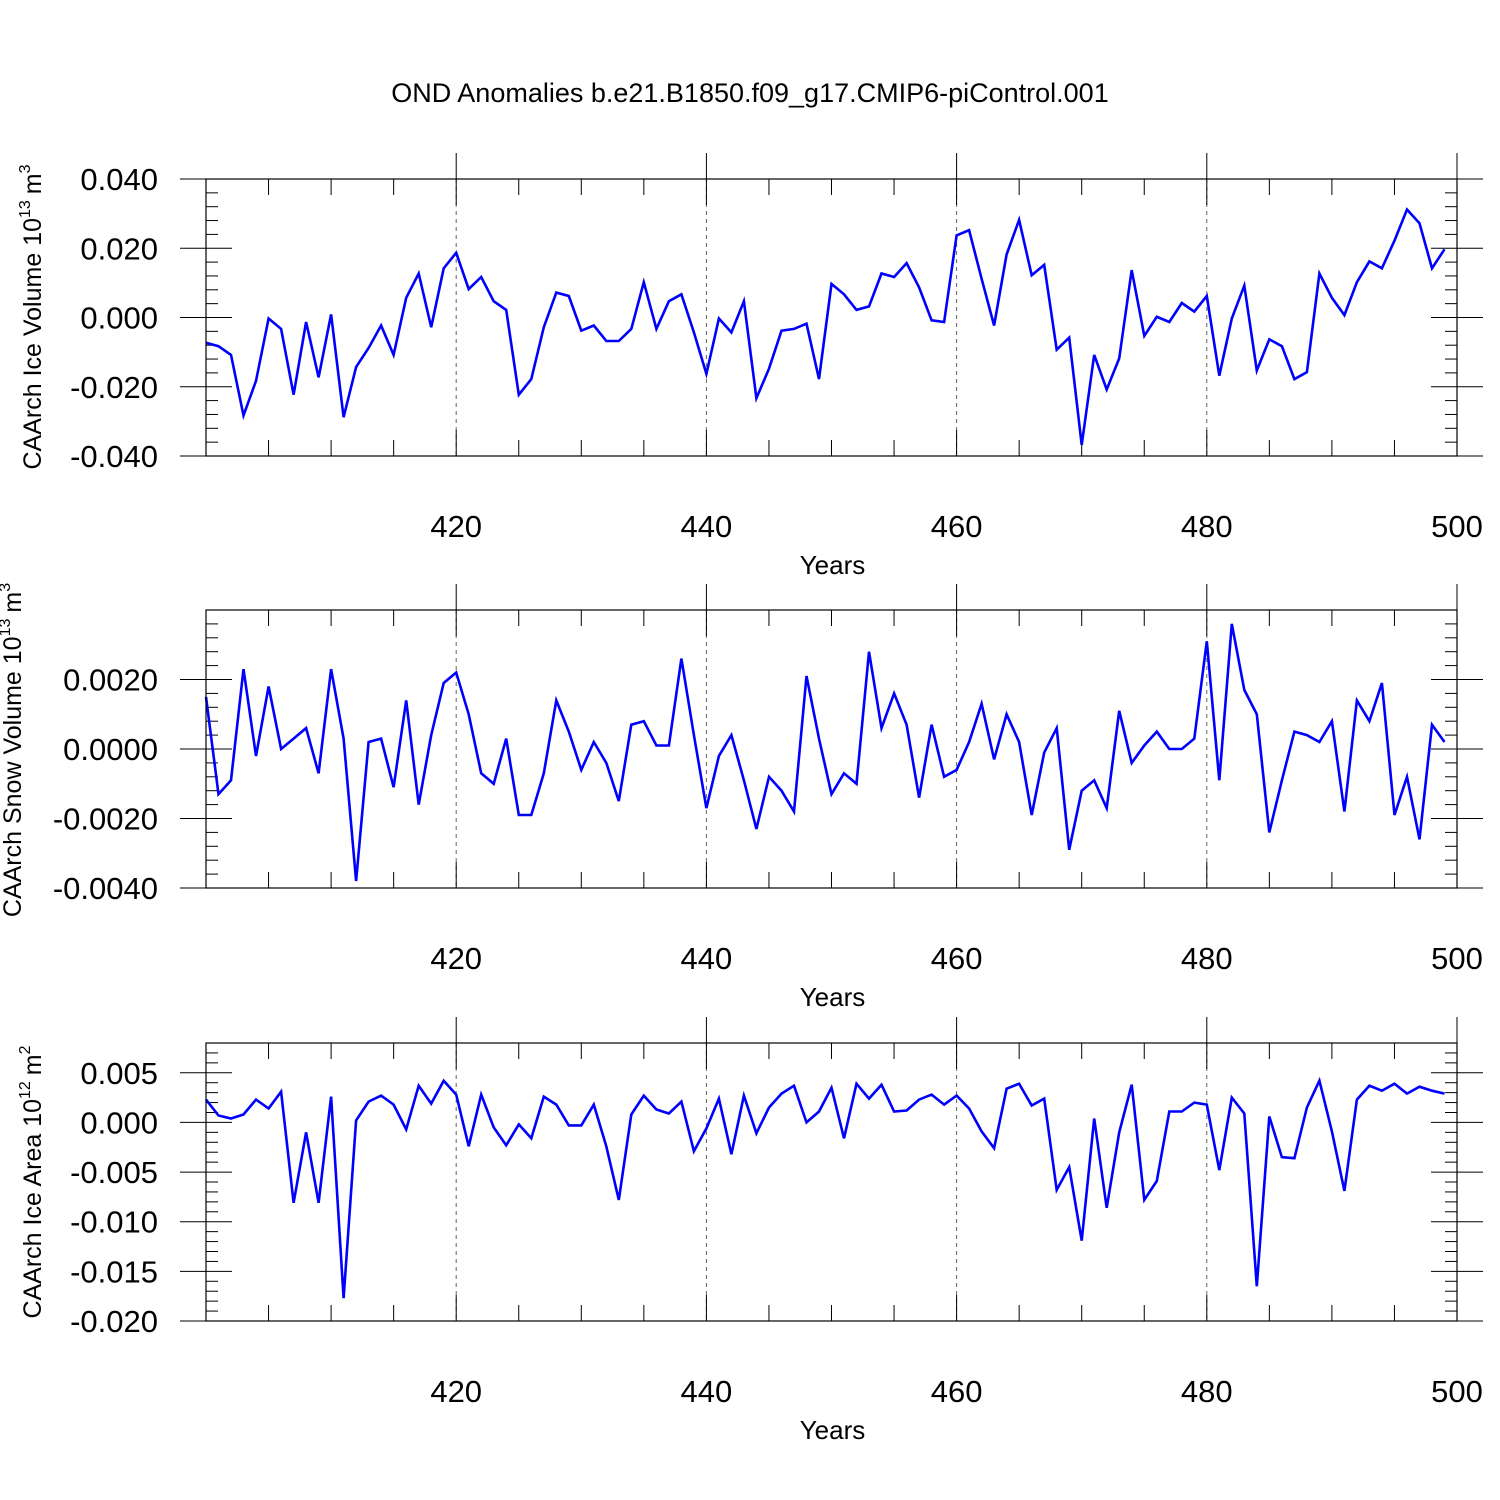  I want to click on y-tick-label: -0.0020, so click(105, 819).